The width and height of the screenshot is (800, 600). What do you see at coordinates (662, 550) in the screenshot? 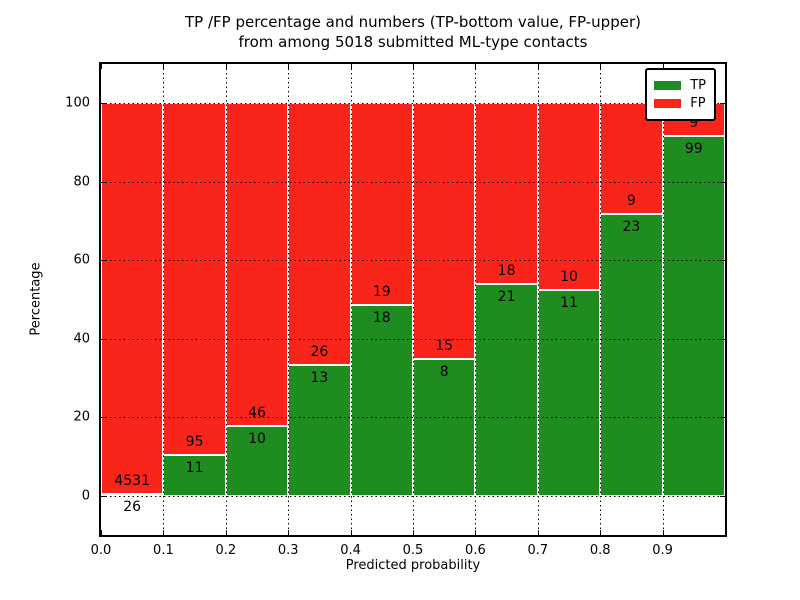
I see `x-tick-label: 0.9` at bounding box center [662, 550].